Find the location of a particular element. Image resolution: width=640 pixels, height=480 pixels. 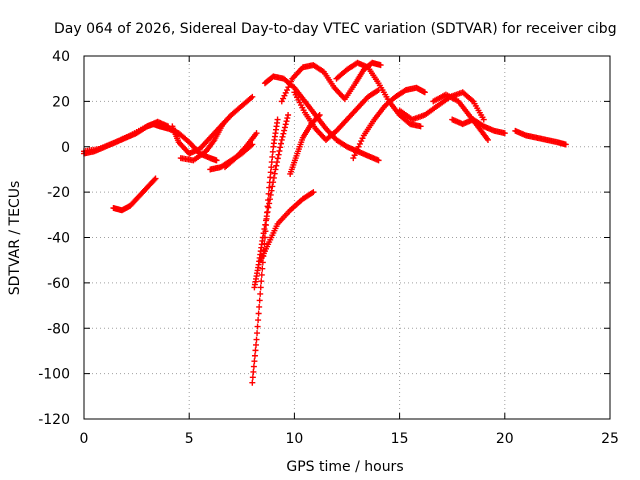

x-tick-label: 25 is located at coordinates (610, 439).